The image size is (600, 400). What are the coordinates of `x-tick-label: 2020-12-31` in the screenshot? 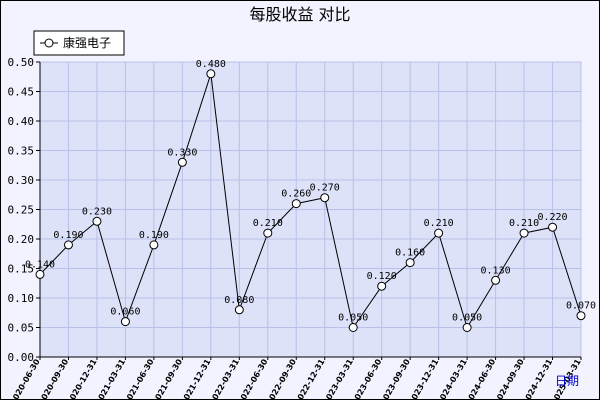 It's located at (82, 378).